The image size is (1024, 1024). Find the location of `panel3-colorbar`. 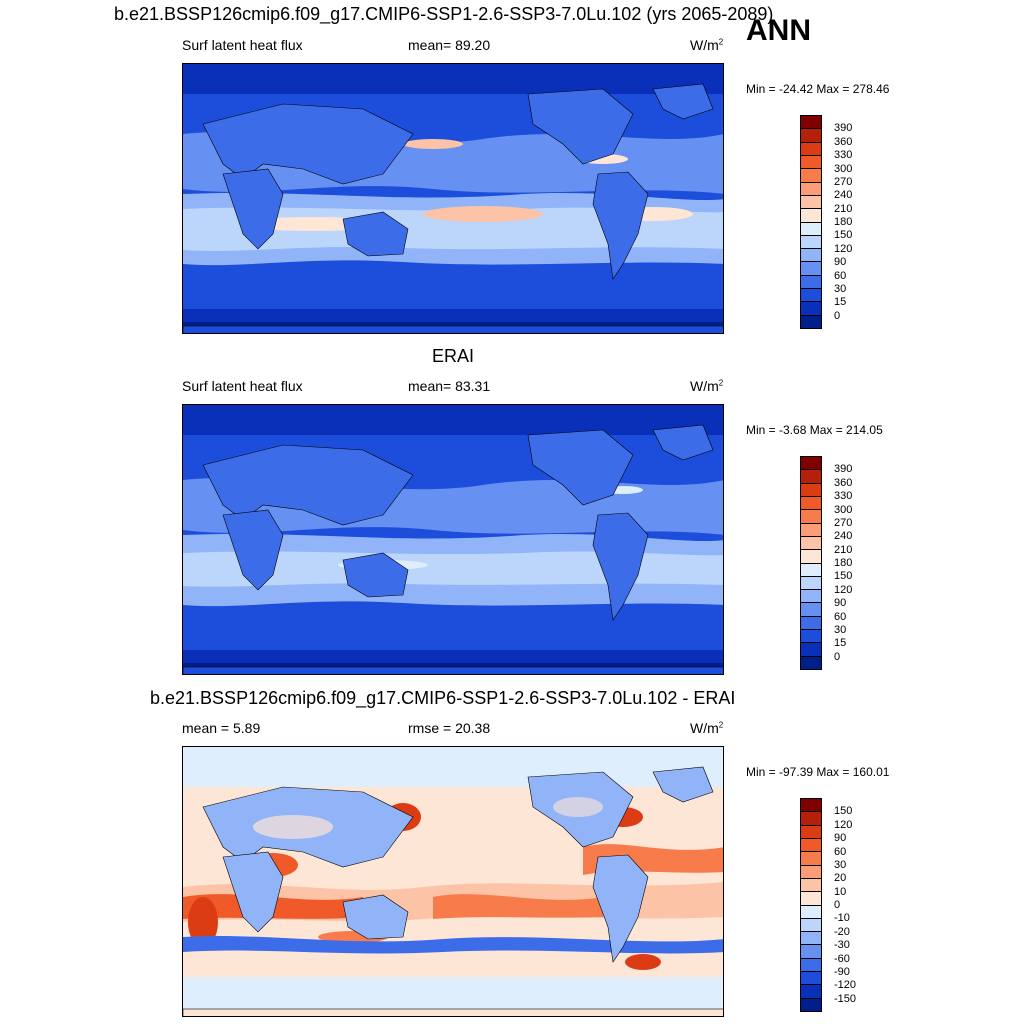

panel3-colorbar is located at coordinates (811, 905).